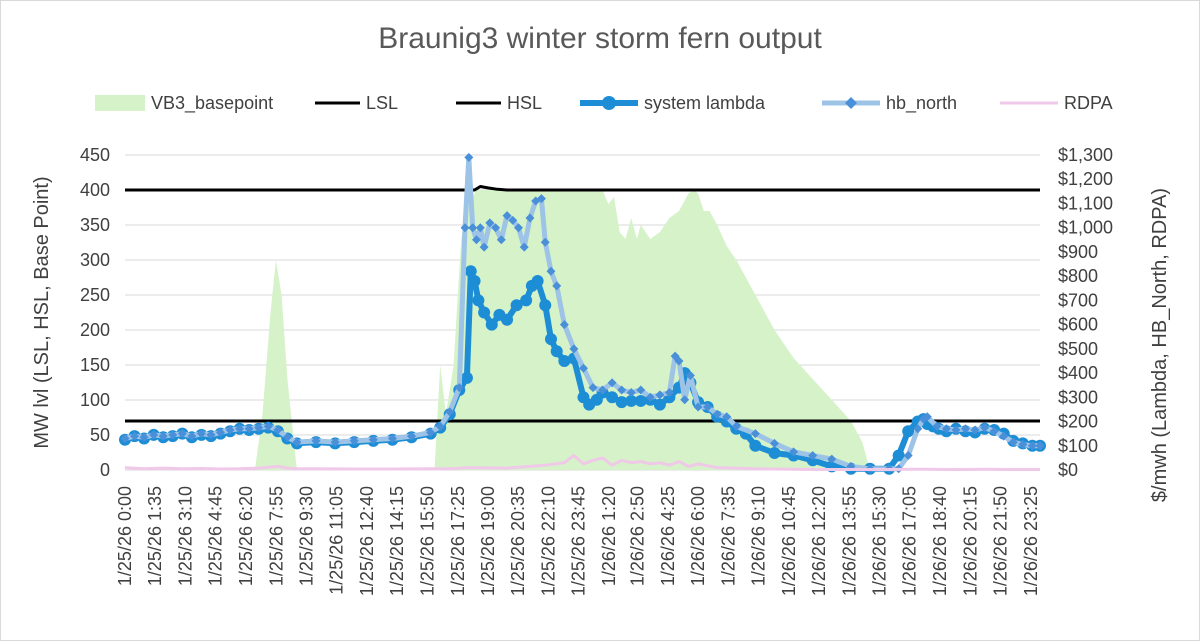 The height and width of the screenshot is (641, 1200). What do you see at coordinates (186, 536) in the screenshot?
I see `x-tick-label: 1/25/26 3:10` at bounding box center [186, 536].